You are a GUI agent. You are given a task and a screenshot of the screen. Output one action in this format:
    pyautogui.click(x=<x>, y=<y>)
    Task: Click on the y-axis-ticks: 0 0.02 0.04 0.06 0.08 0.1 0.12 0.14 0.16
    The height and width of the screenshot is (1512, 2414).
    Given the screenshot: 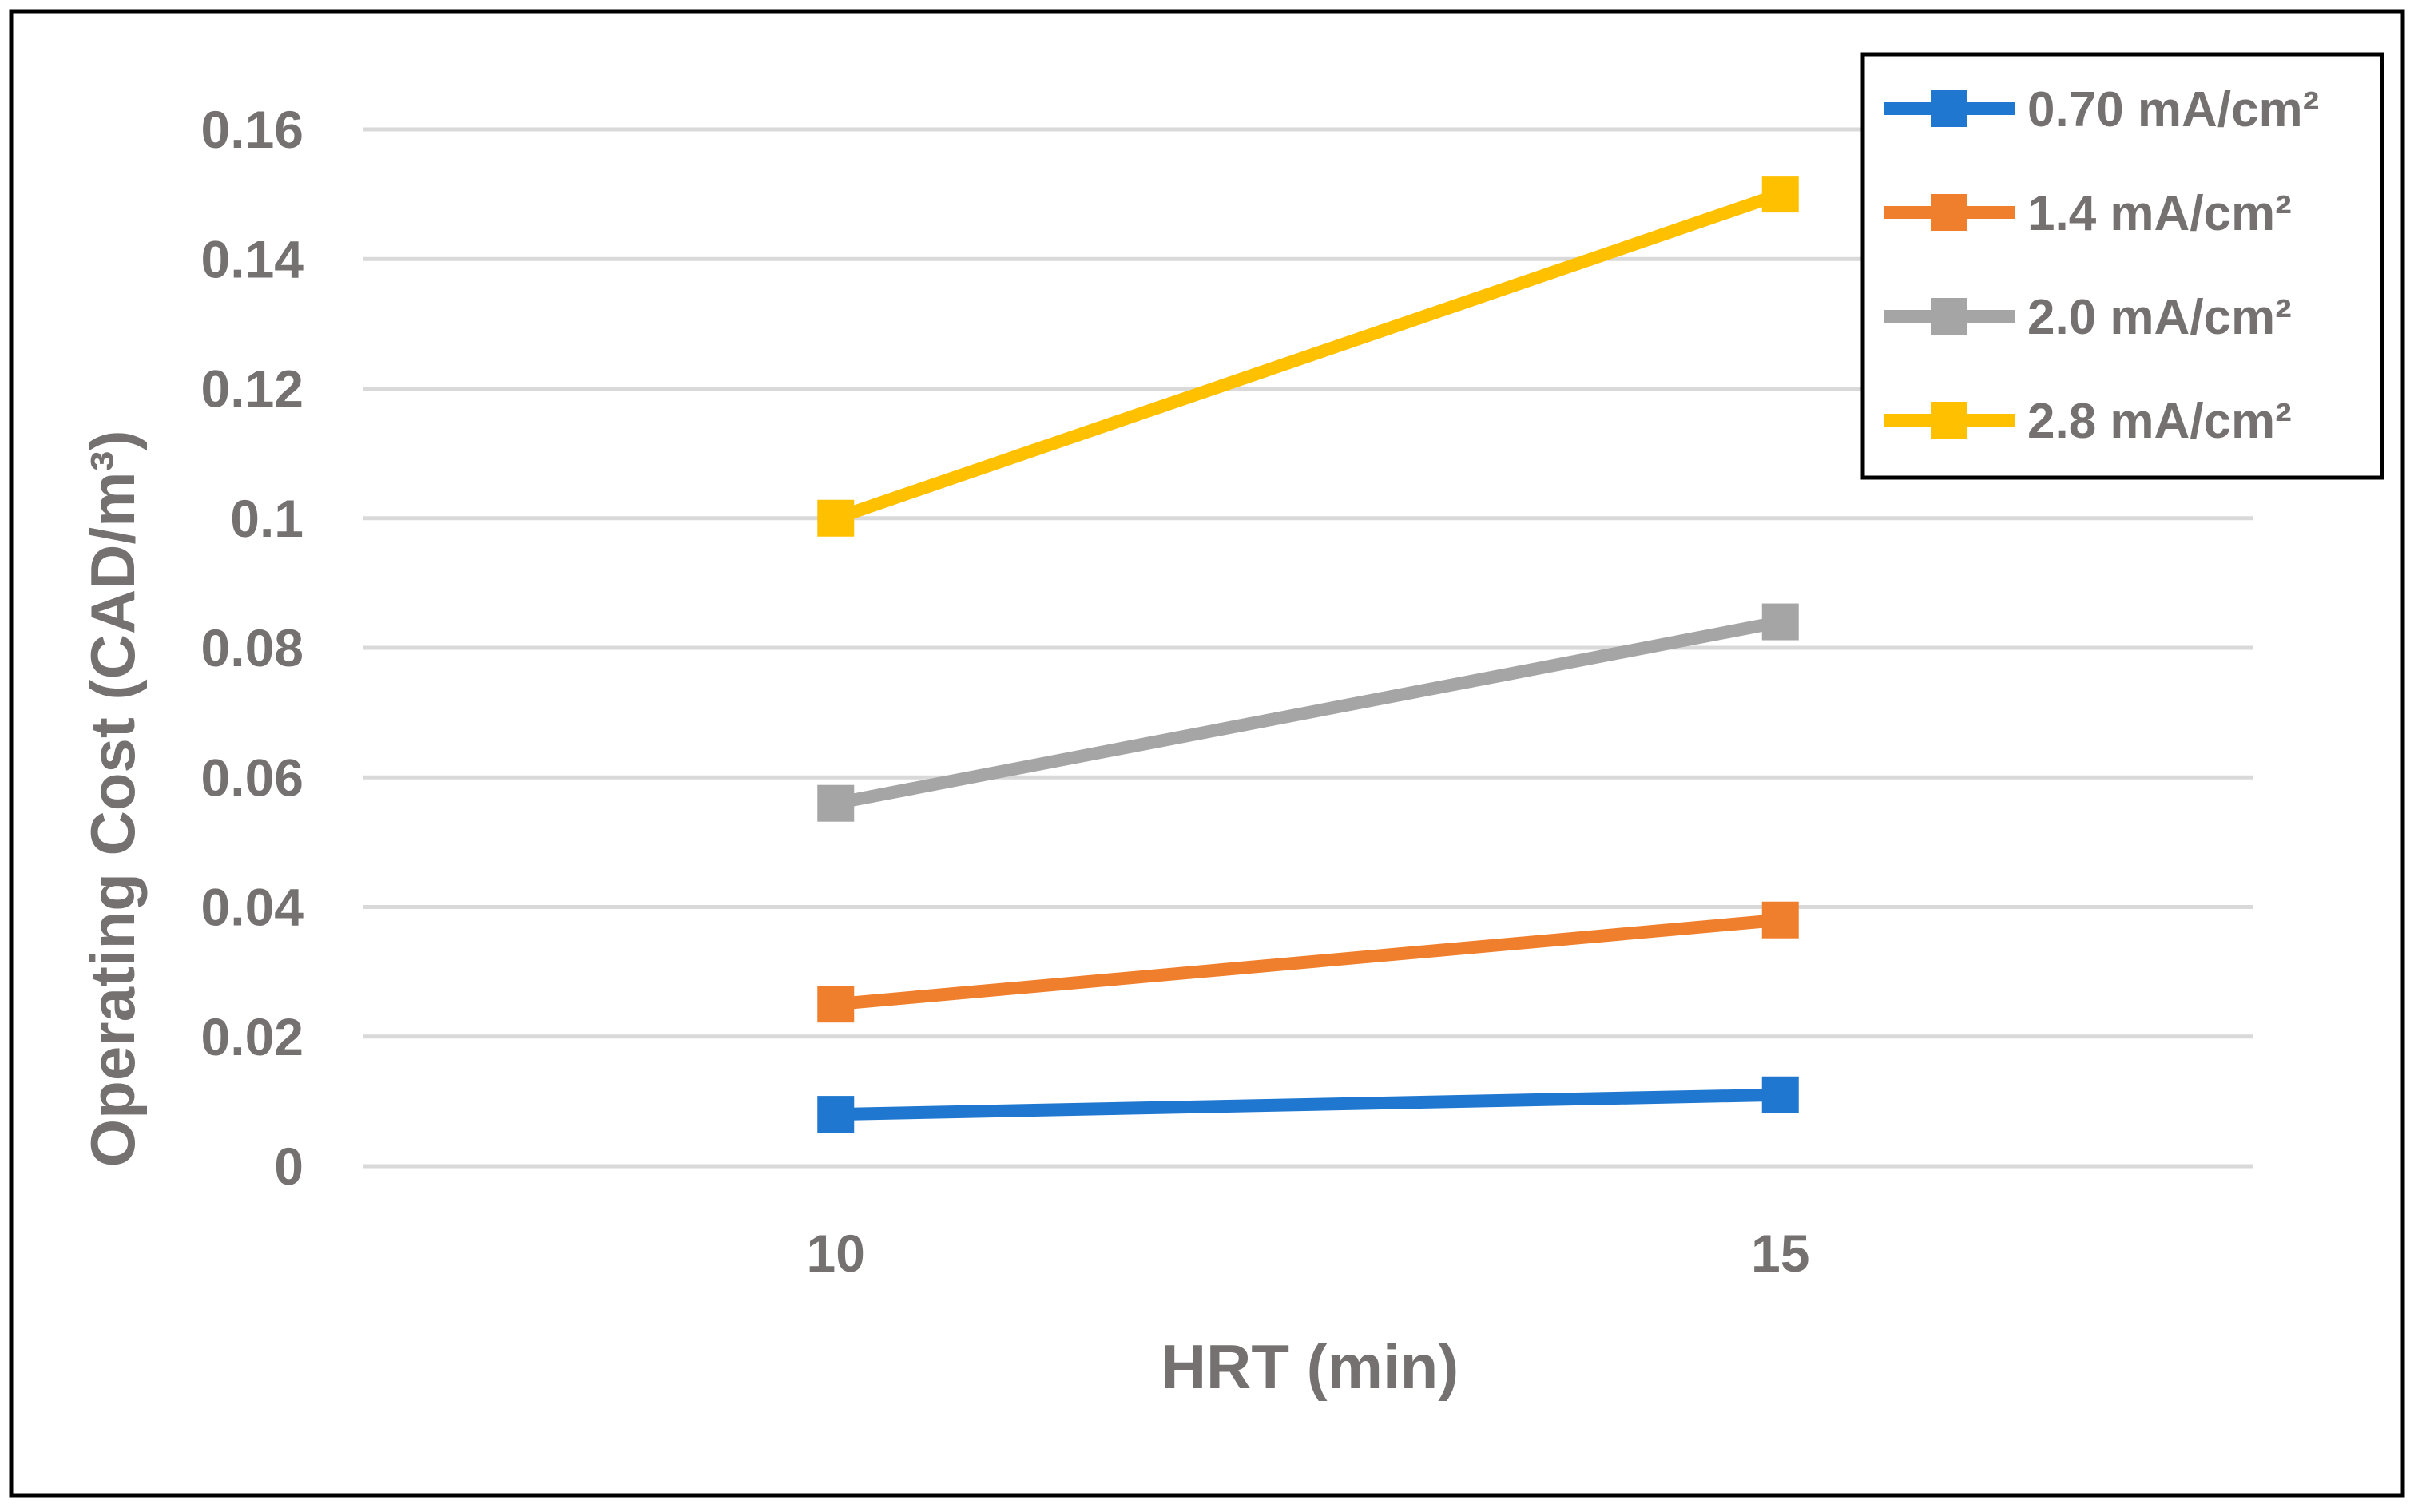 What is the action you would take?
    pyautogui.click(x=252, y=648)
    